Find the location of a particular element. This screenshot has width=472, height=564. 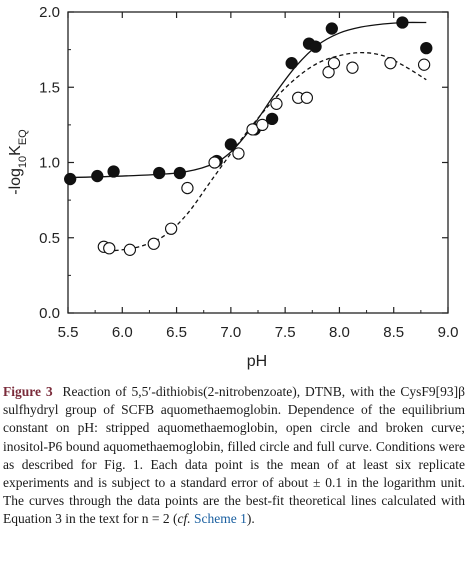

caption-end: ). is located at coordinates (250, 519).